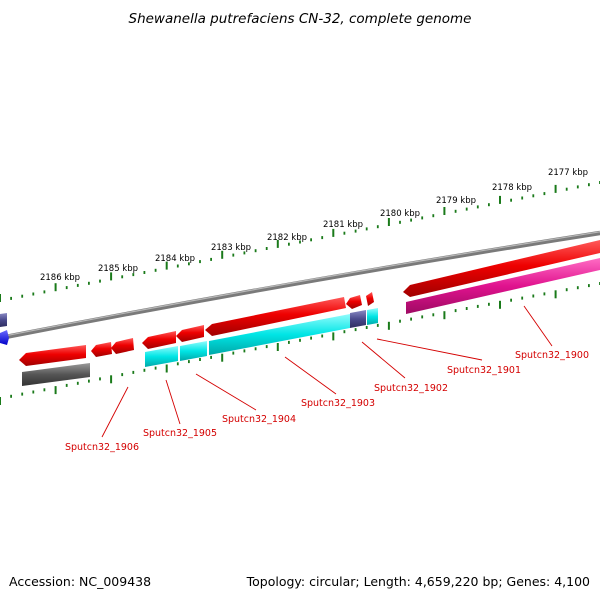 The image size is (600, 600). Describe the element at coordinates (400, 214) in the screenshot. I see `kbp-label-2180: 2180 kbp` at that location.